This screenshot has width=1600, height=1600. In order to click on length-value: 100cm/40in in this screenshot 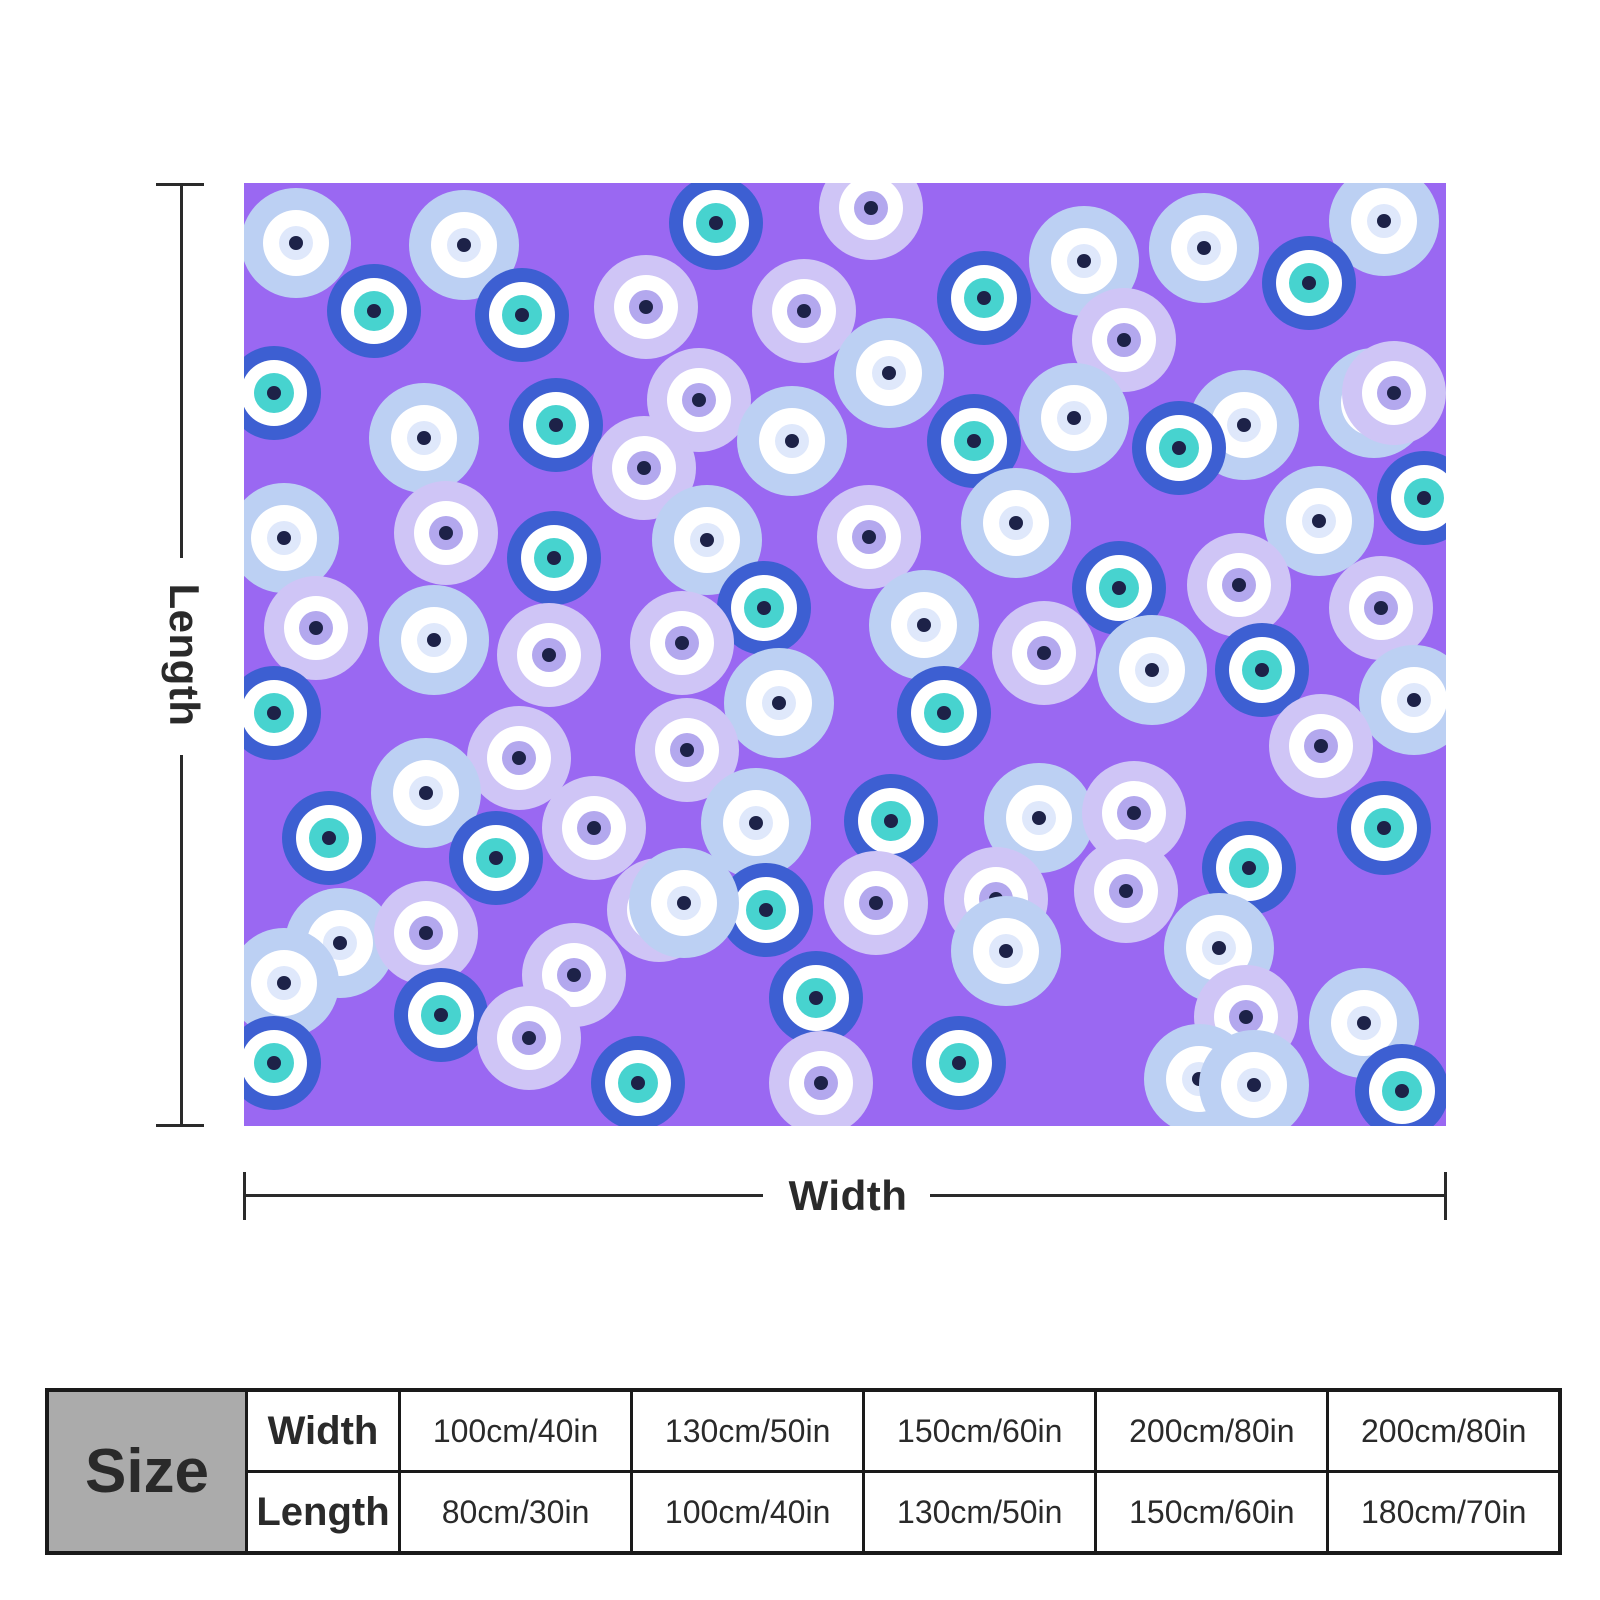, I will do `click(748, 1512)`.